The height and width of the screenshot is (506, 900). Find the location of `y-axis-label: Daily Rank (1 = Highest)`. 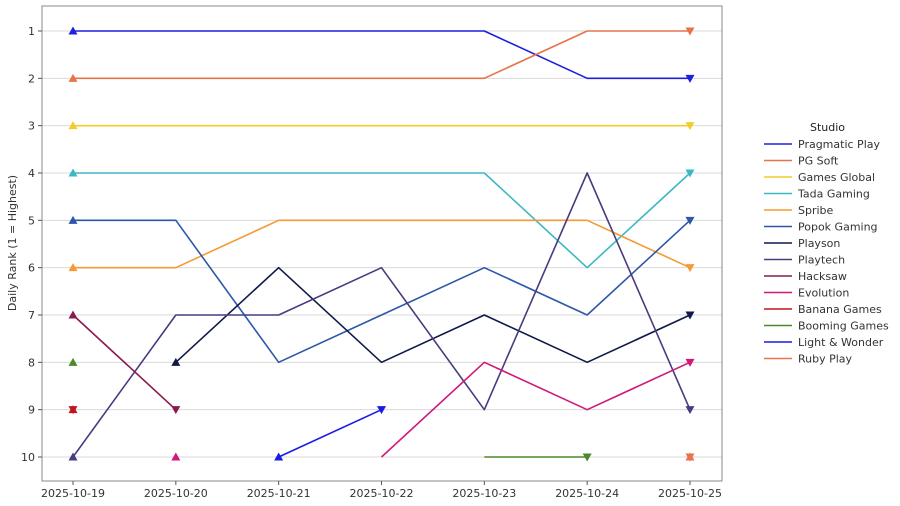

y-axis-label: Daily Rank (1 = Highest) is located at coordinates (12, 243).